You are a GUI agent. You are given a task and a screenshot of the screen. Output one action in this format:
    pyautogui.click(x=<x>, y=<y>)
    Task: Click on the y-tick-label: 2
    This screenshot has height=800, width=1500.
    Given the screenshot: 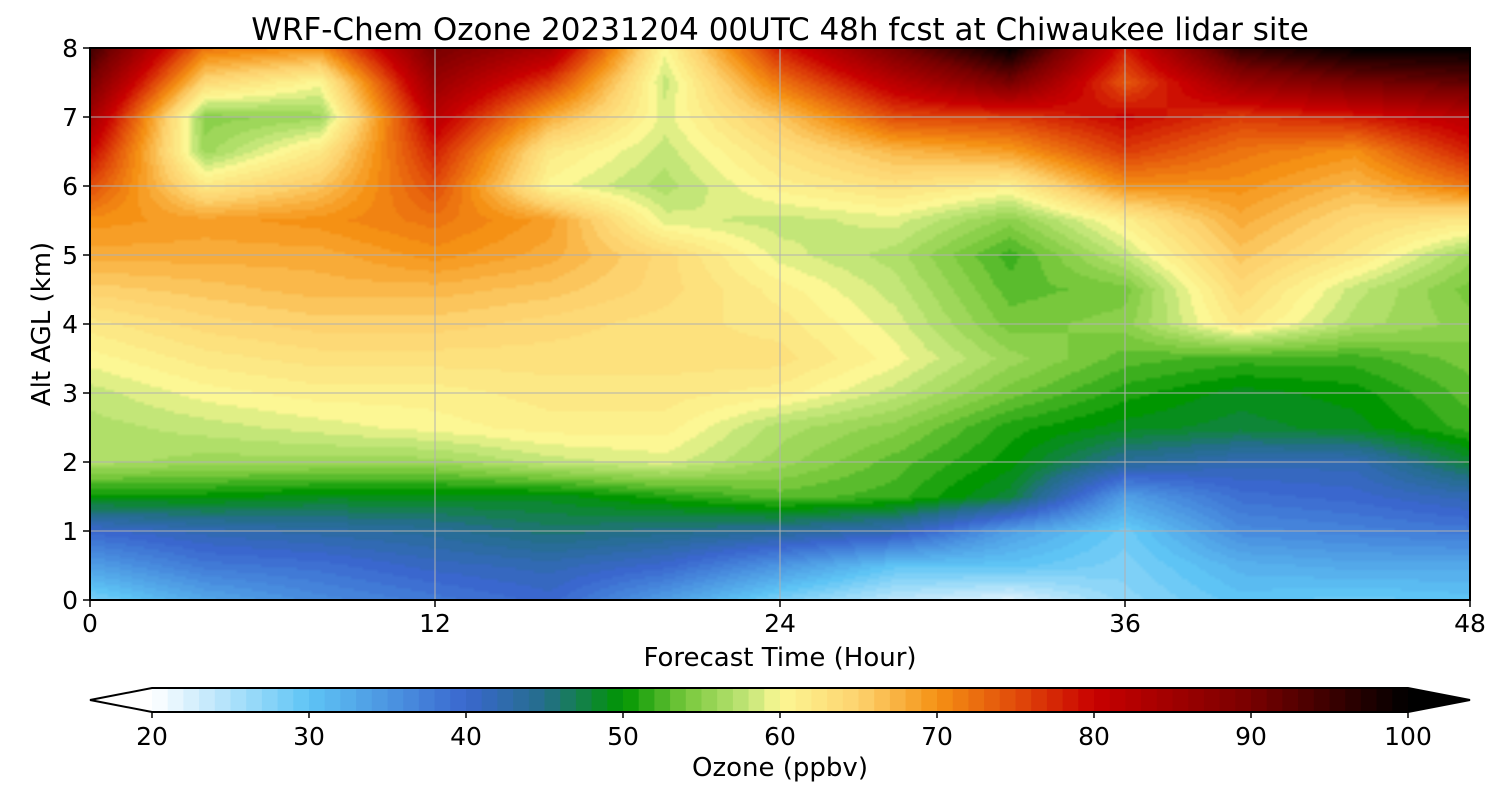 What is the action you would take?
    pyautogui.click(x=70, y=462)
    